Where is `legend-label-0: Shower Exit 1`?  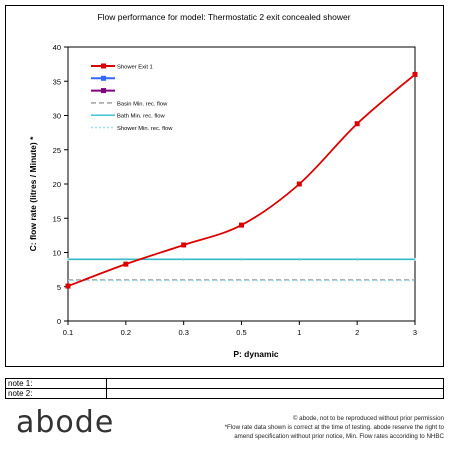
legend-label-0: Shower Exit 1 is located at coordinates (135, 68).